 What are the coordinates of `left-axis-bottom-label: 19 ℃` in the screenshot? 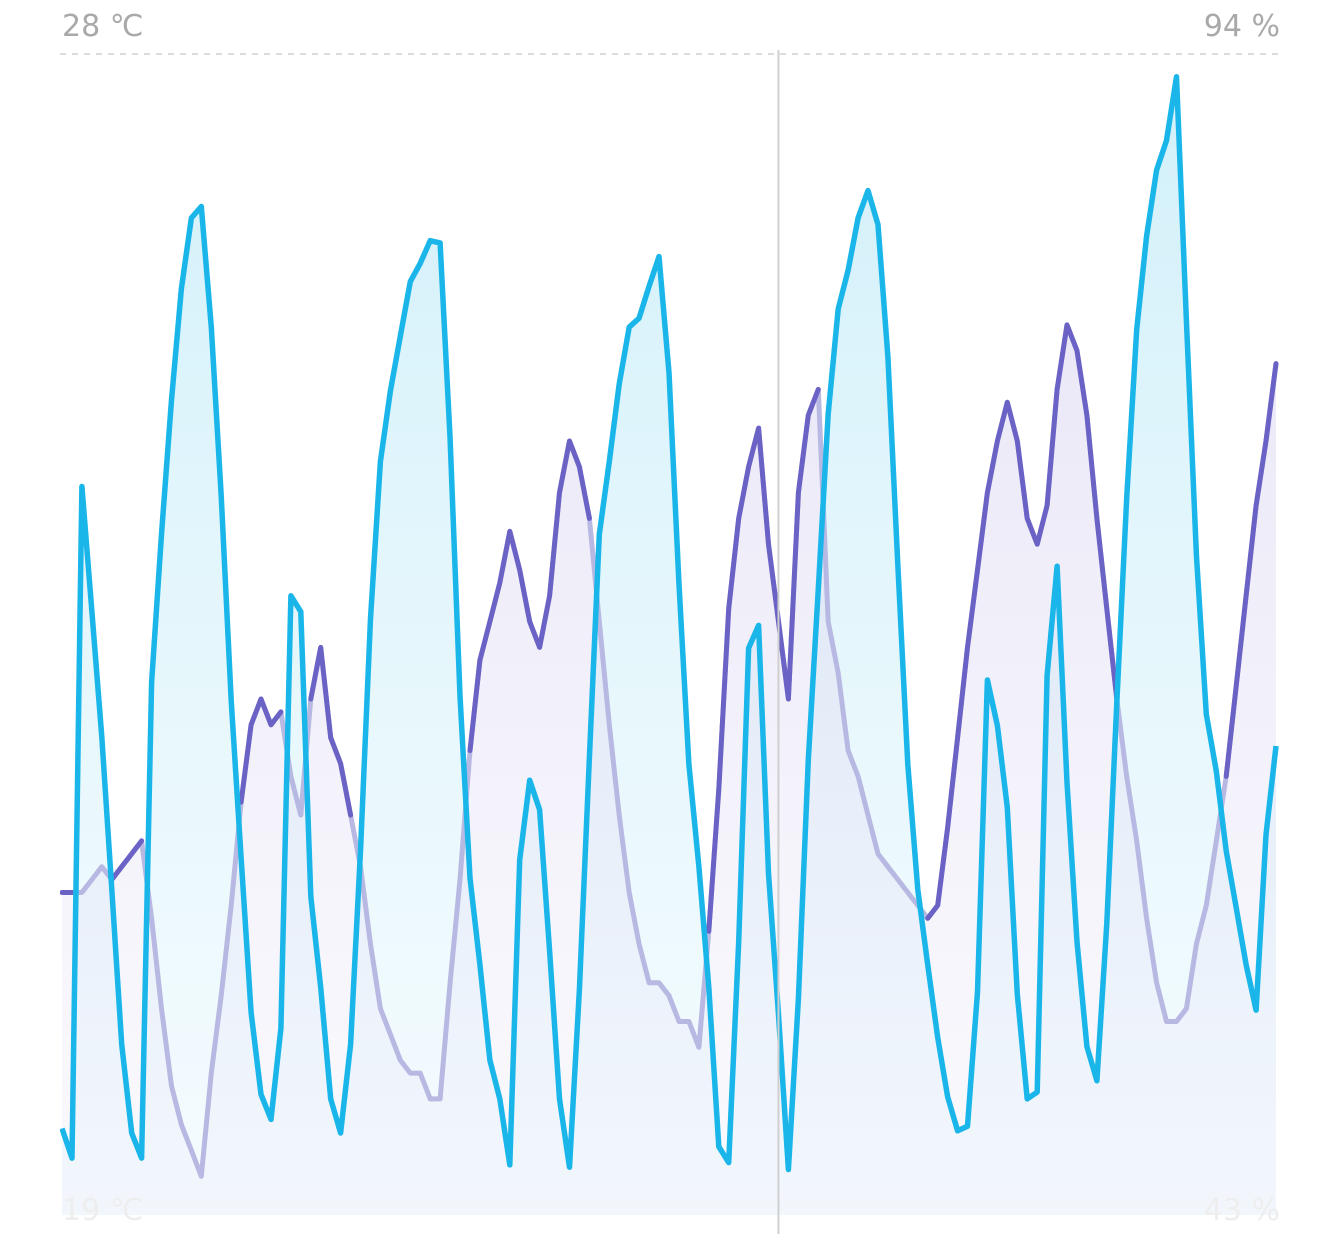 It's located at (103, 1210).